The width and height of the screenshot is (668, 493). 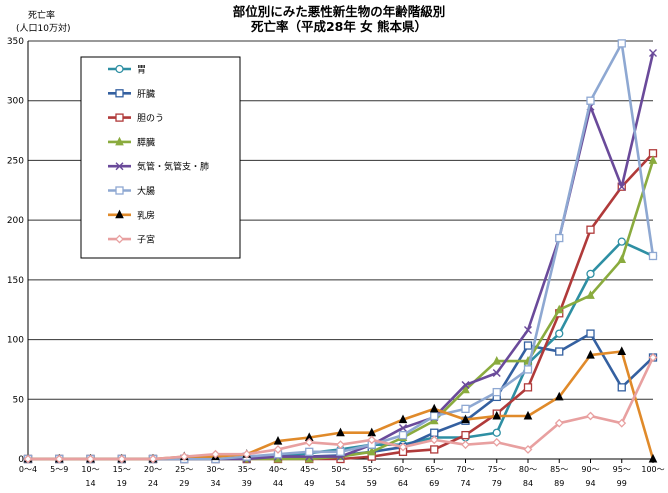 What do you see at coordinates (215, 469) in the screenshot?
I see `x-tick-label-6: 30〜` at bounding box center [215, 469].